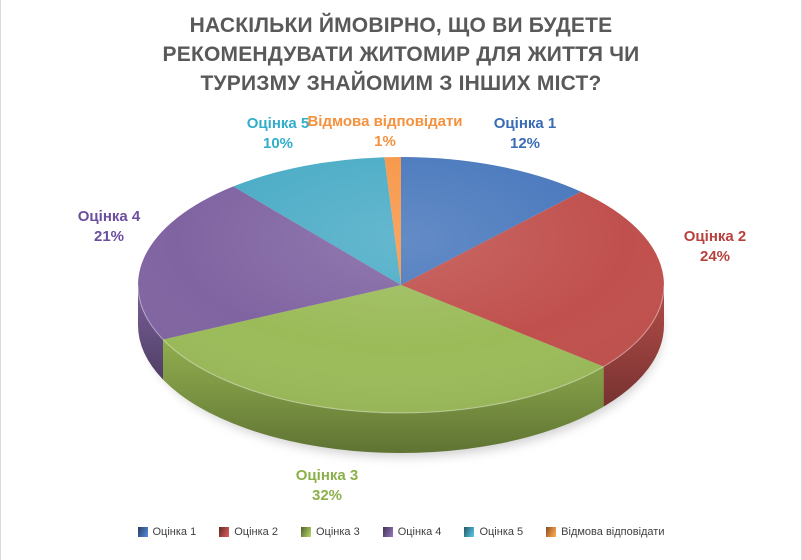 This screenshot has height=560, width=802. I want to click on legend-item-score-4: Оцінка 4, so click(412, 532).